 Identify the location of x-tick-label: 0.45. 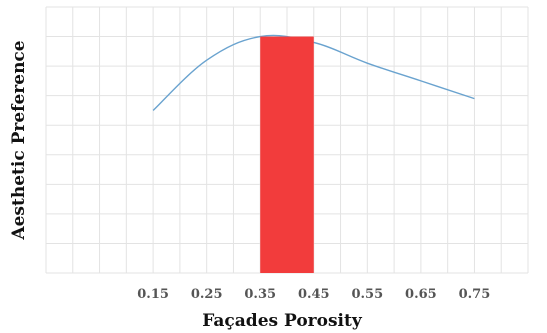
(314, 294).